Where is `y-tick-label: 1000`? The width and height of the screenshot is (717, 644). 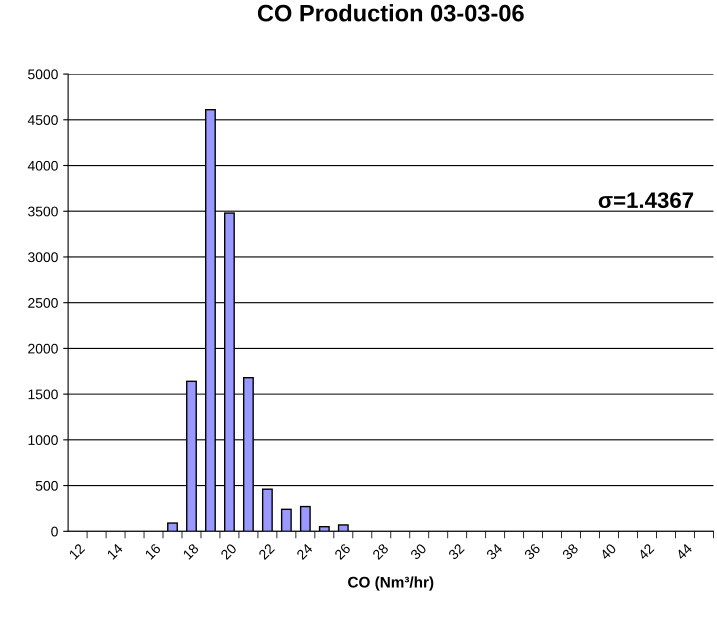 y-tick-label: 1000 is located at coordinates (43, 440).